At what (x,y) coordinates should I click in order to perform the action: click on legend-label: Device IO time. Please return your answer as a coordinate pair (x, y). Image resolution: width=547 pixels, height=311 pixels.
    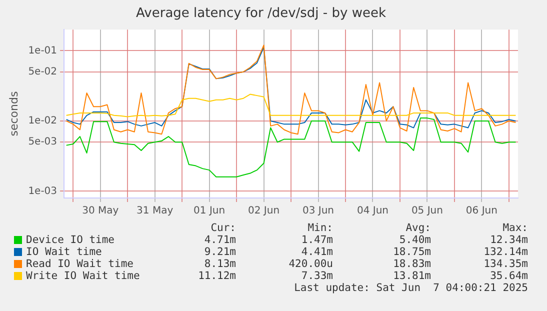
    Looking at the image, I should click on (70, 240).